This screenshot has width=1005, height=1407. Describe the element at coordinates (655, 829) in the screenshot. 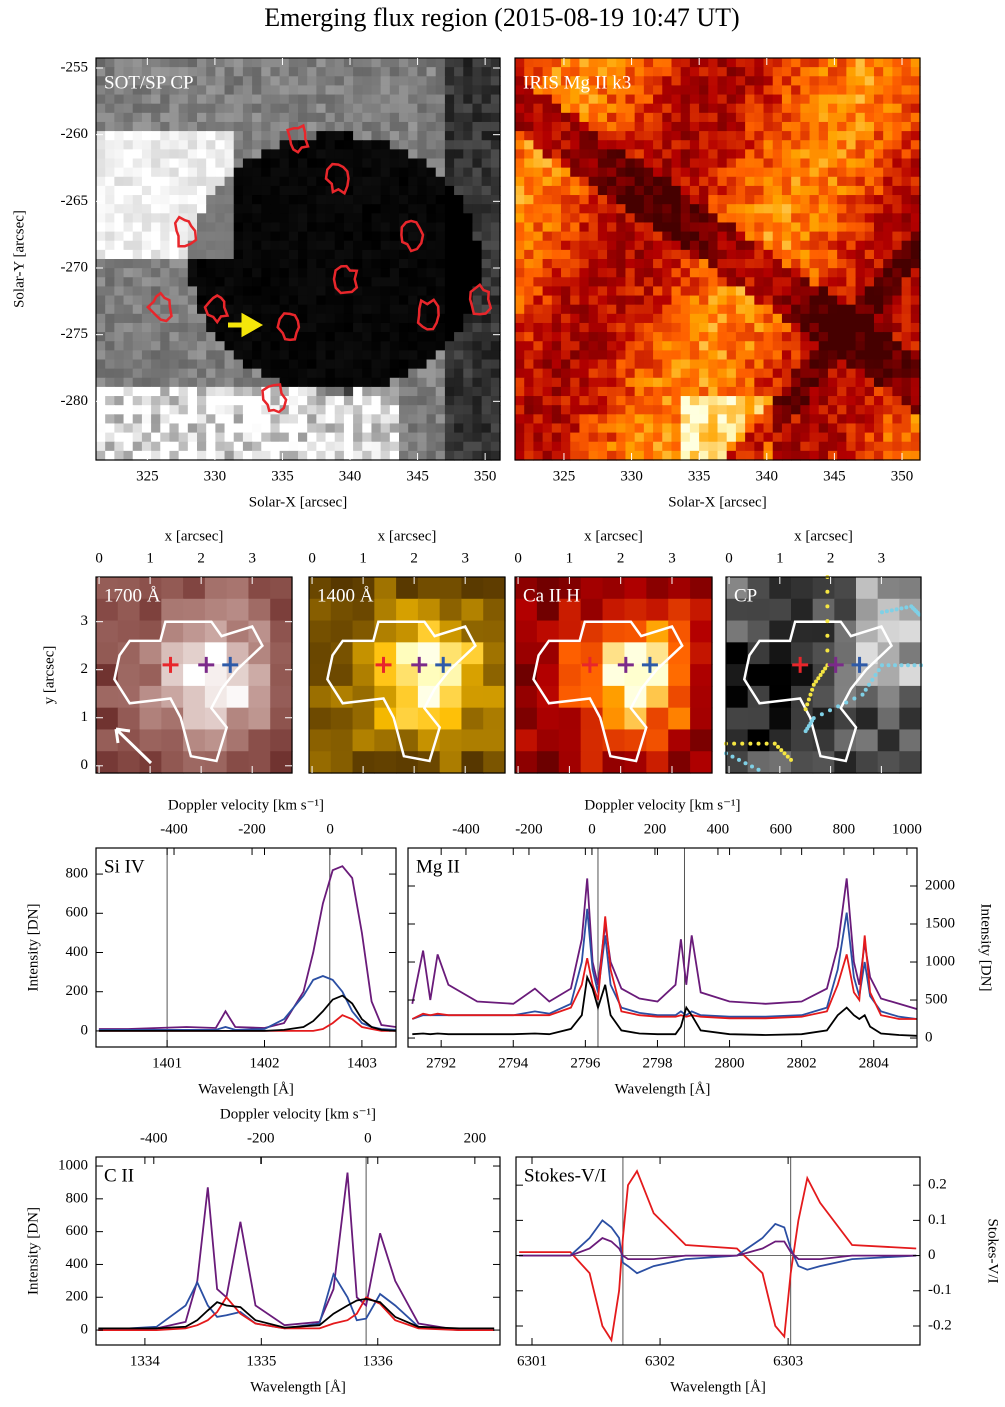

I see `x2-tick-label: 200` at that location.